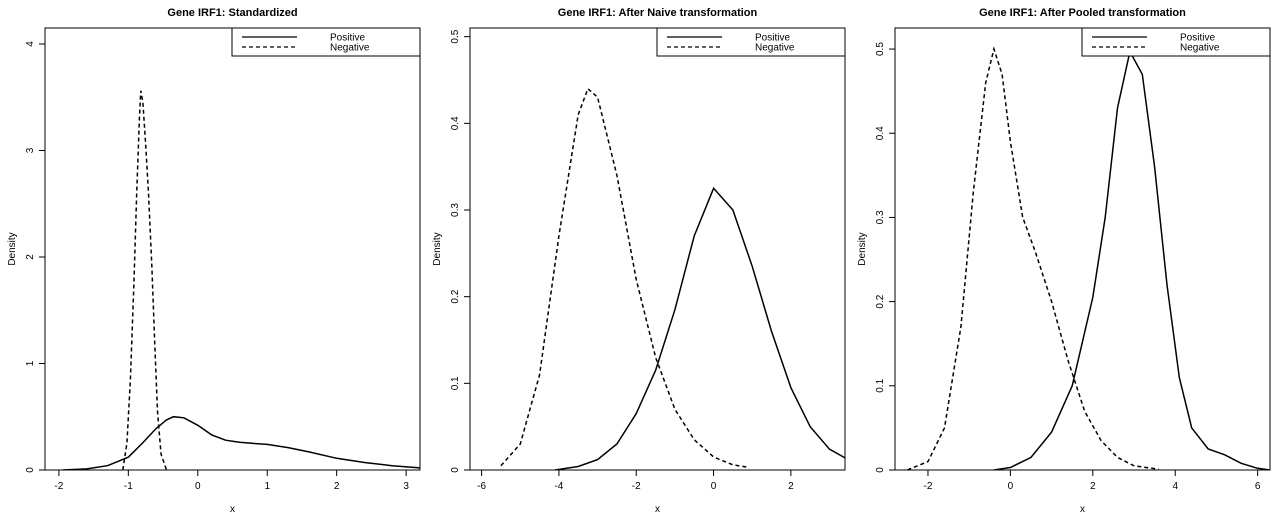 The width and height of the screenshot is (1275, 517). What do you see at coordinates (128, 486) in the screenshot?
I see `x-tick-label: -1` at bounding box center [128, 486].